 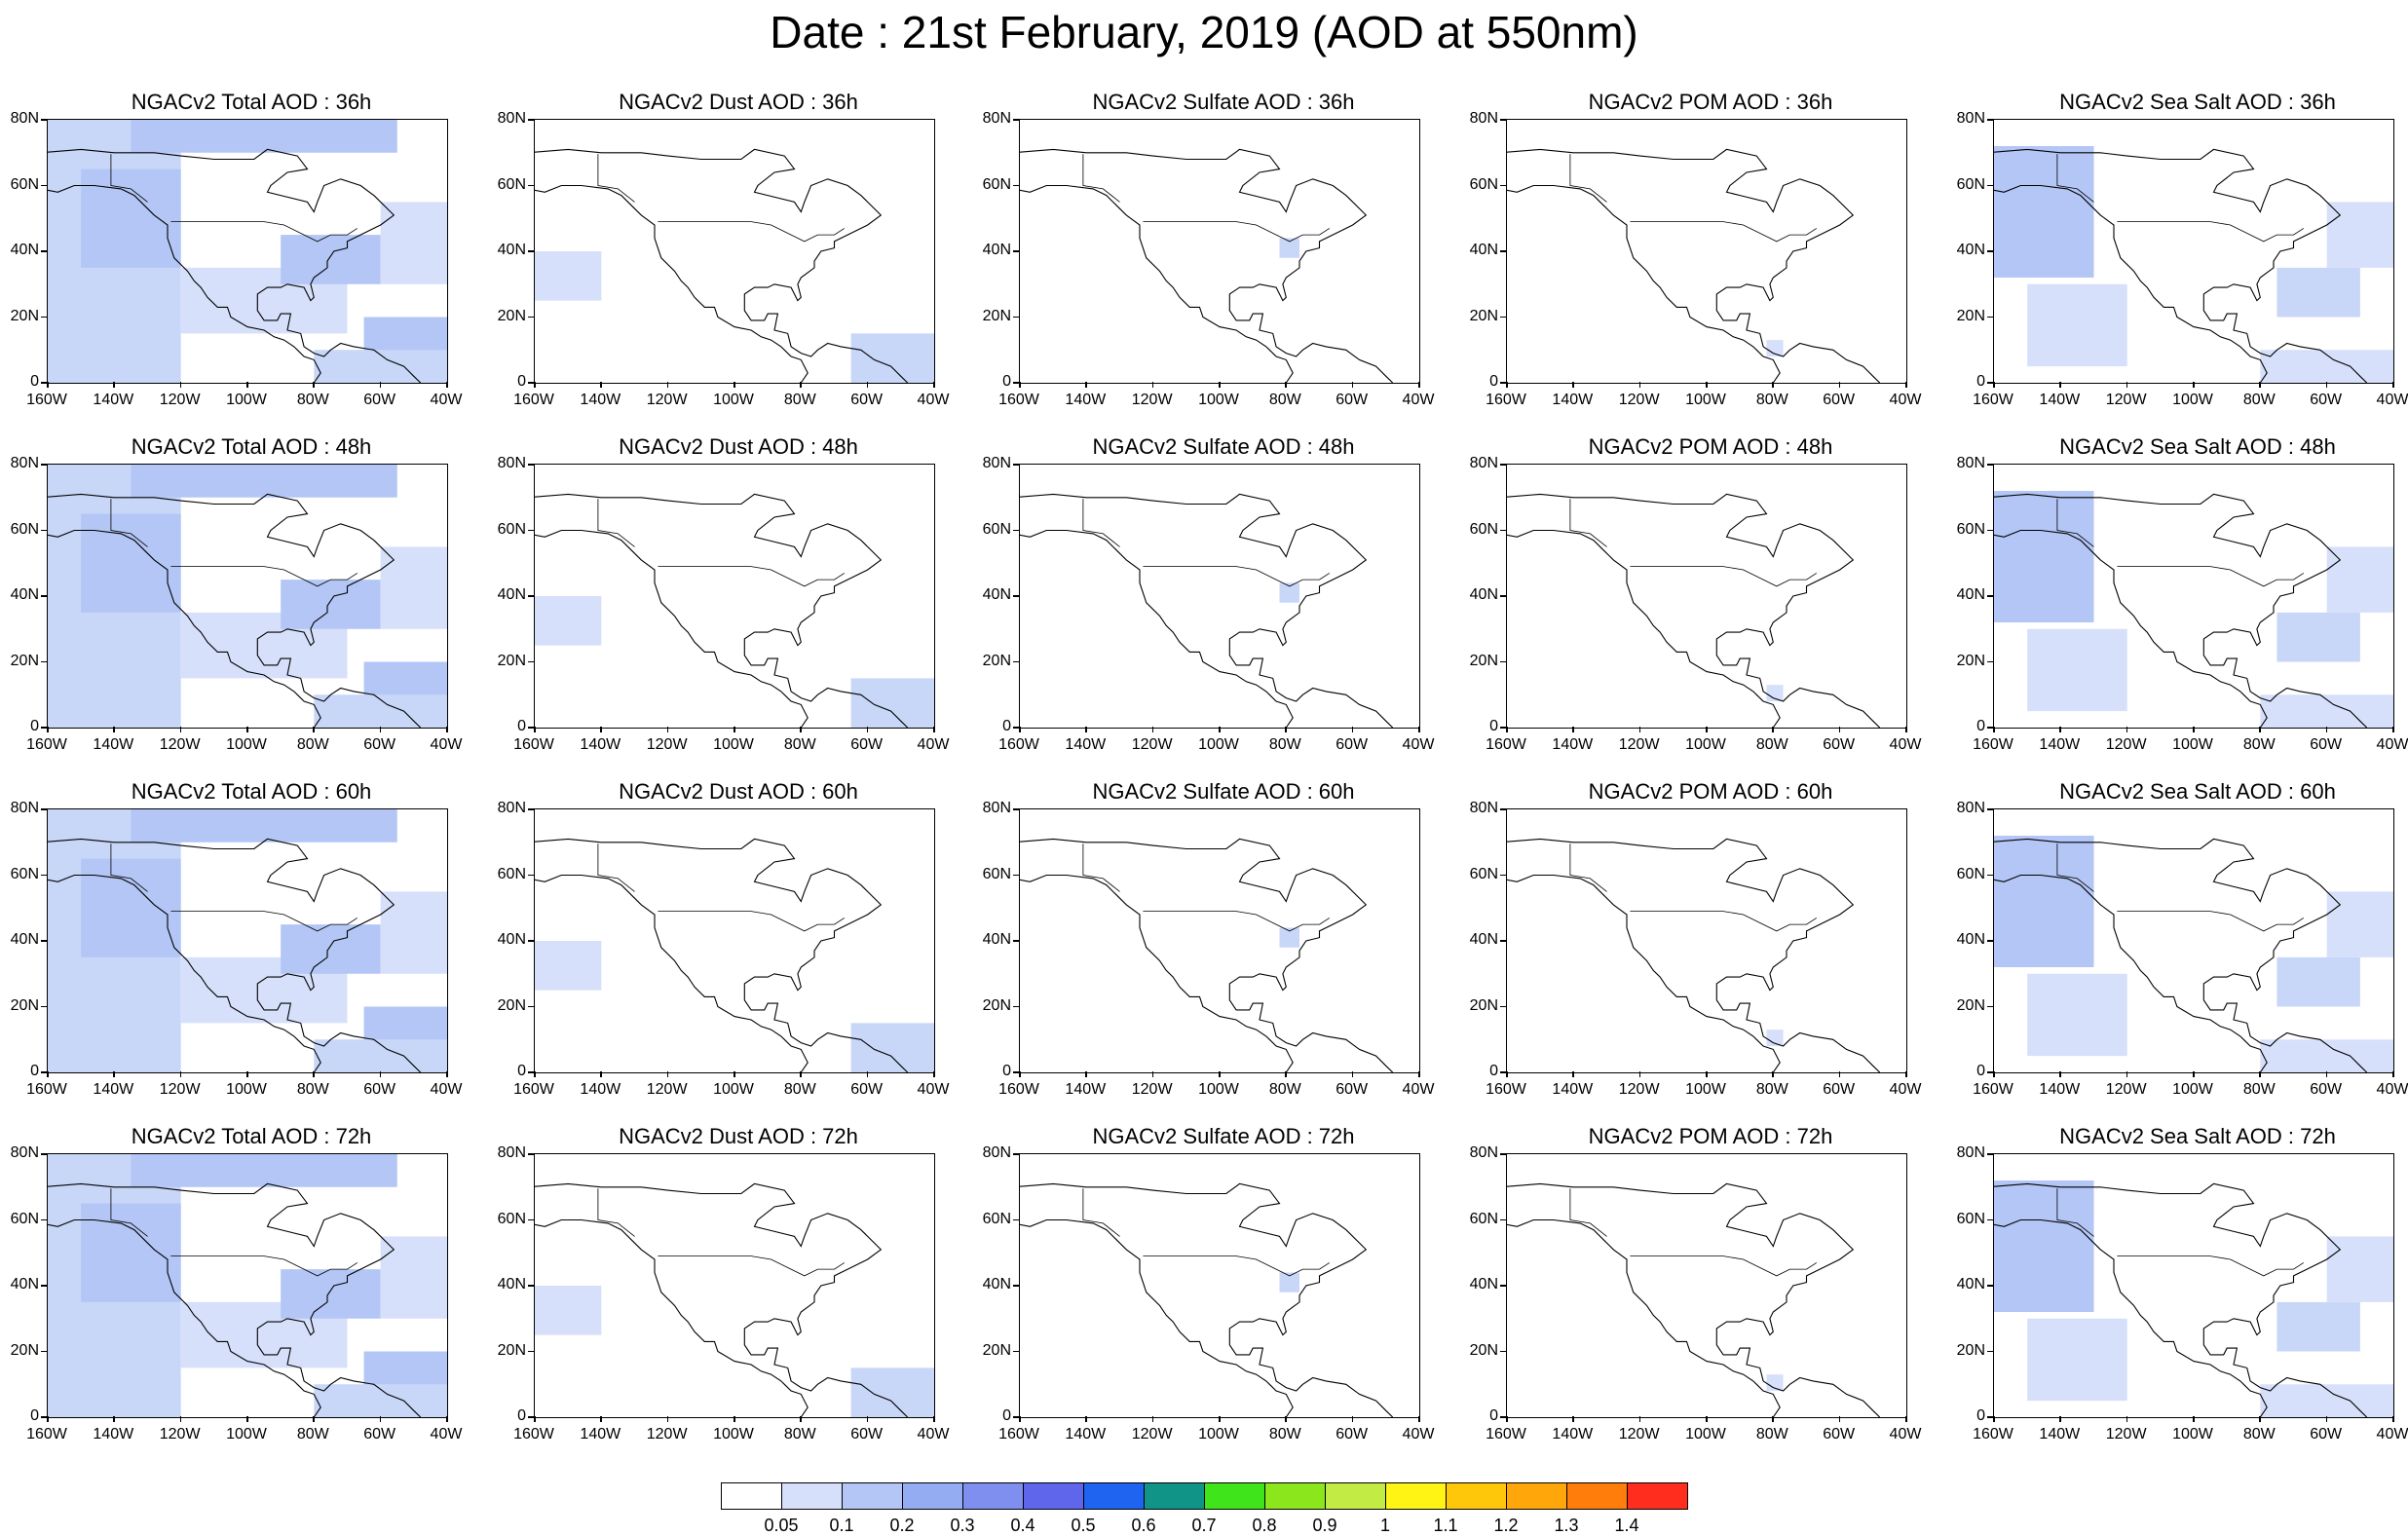 What do you see at coordinates (1970, 529) in the screenshot?
I see `lat-tick-label: 60N` at bounding box center [1970, 529].